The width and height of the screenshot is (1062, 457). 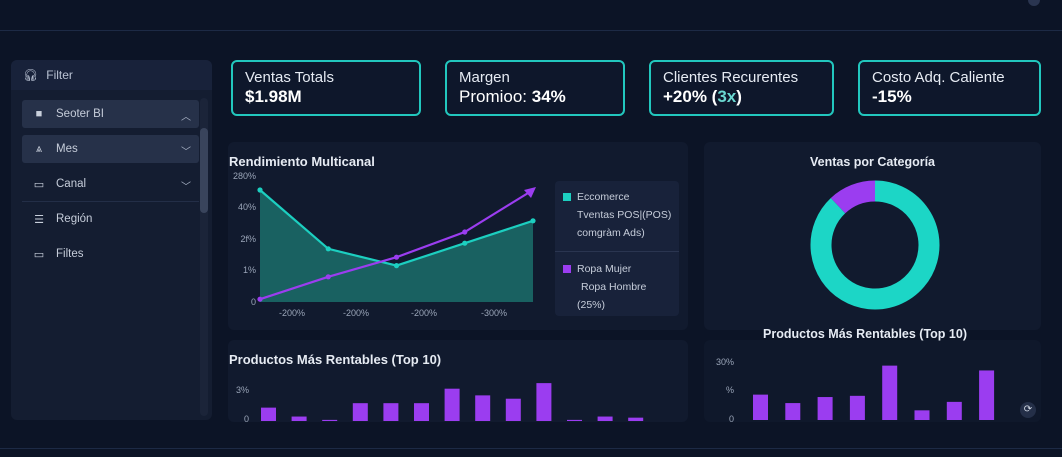 I want to click on legend-label: (25%), so click(x=591, y=305).